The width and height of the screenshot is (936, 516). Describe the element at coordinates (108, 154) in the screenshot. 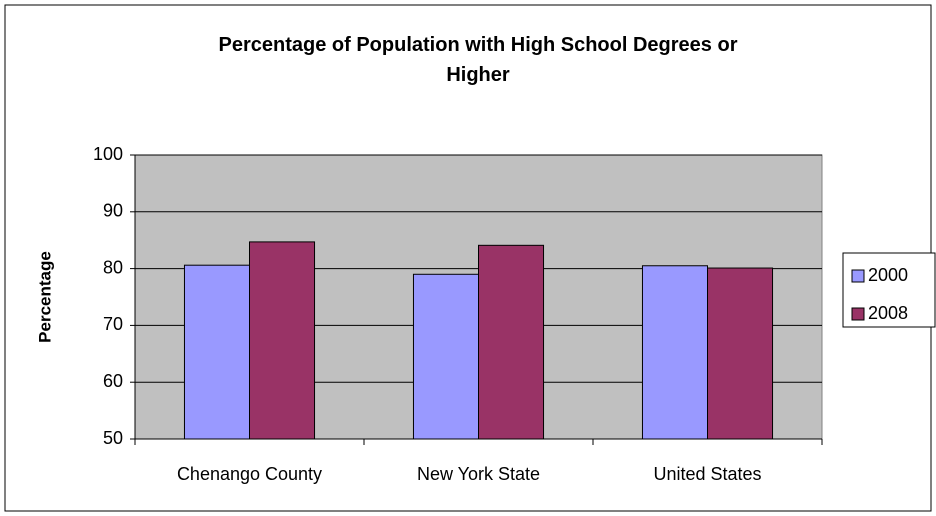

I see `y-tick-label: 100` at that location.